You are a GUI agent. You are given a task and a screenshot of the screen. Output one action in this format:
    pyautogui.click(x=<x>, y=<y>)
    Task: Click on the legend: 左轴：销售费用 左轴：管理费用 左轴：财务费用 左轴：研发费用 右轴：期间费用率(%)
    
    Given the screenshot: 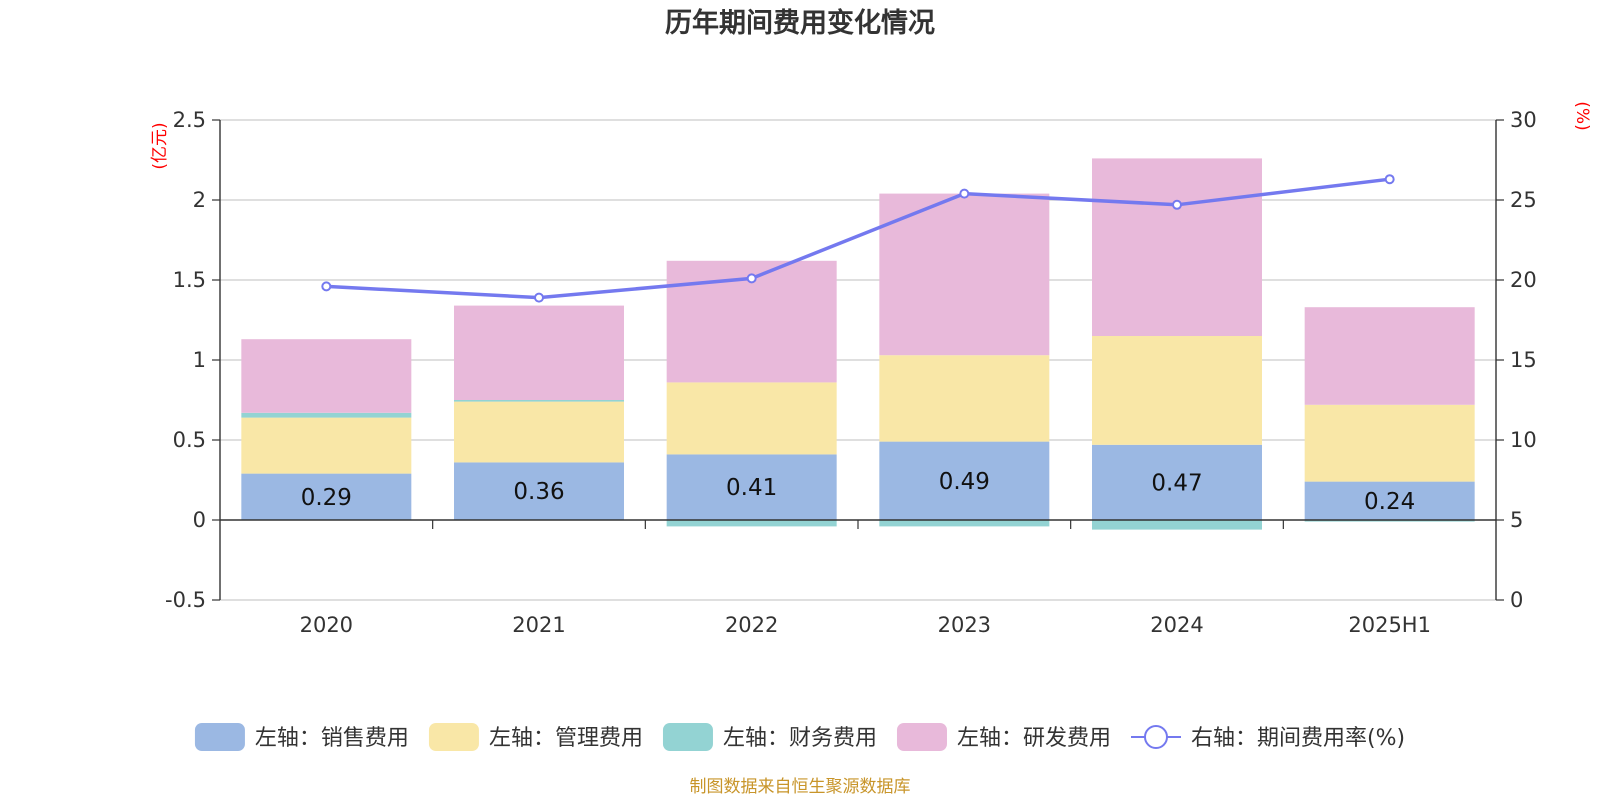 What is the action you would take?
    pyautogui.click(x=799, y=737)
    